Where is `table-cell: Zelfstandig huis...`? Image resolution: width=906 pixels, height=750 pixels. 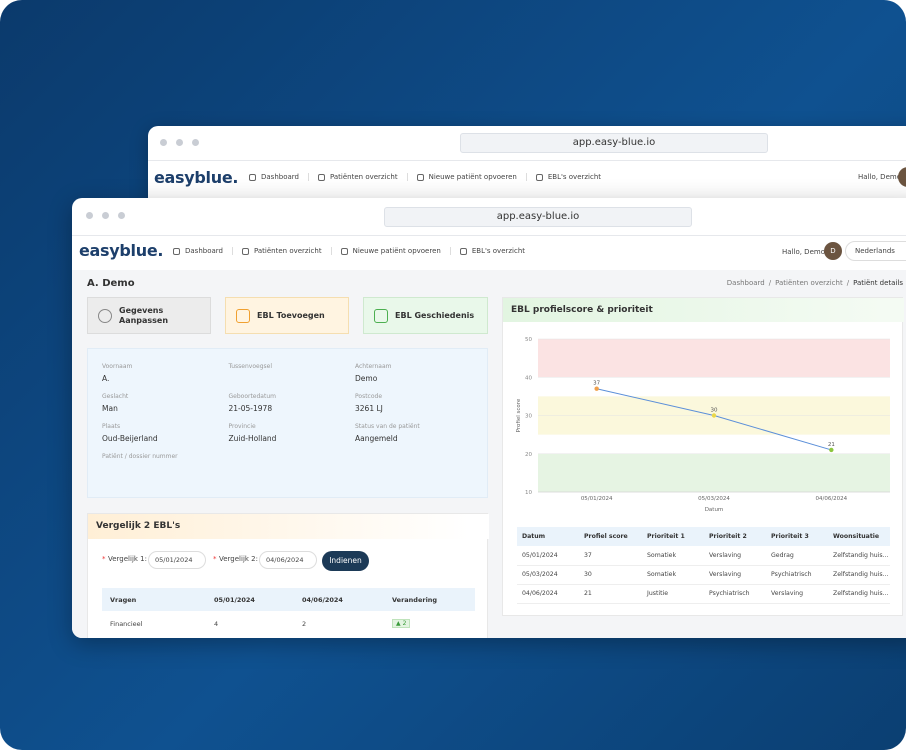
table-cell: Zelfstandig huis... is located at coordinates (861, 593).